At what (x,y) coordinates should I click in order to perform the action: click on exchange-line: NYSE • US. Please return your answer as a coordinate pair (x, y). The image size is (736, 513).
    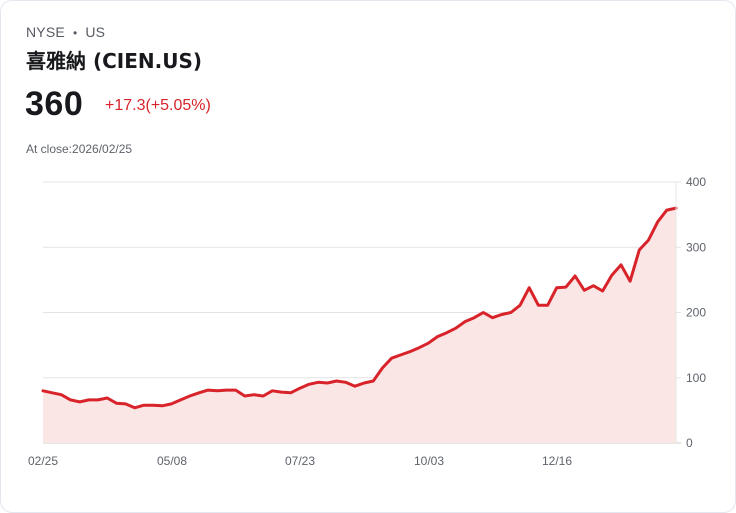
    Looking at the image, I should click on (65, 32).